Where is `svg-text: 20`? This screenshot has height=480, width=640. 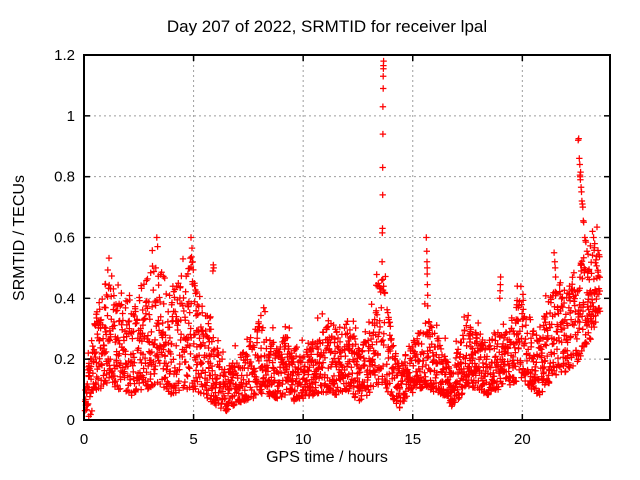
svg-text: 20 is located at coordinates (522, 439).